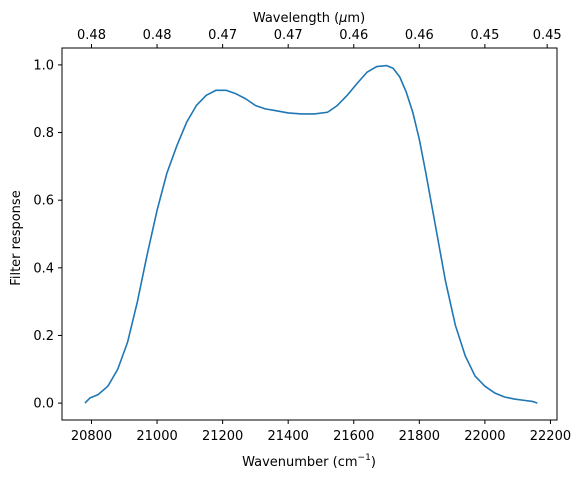  Describe the element at coordinates (309, 18) in the screenshot. I see `top-axis-label: Wavelength (μm)` at that location.